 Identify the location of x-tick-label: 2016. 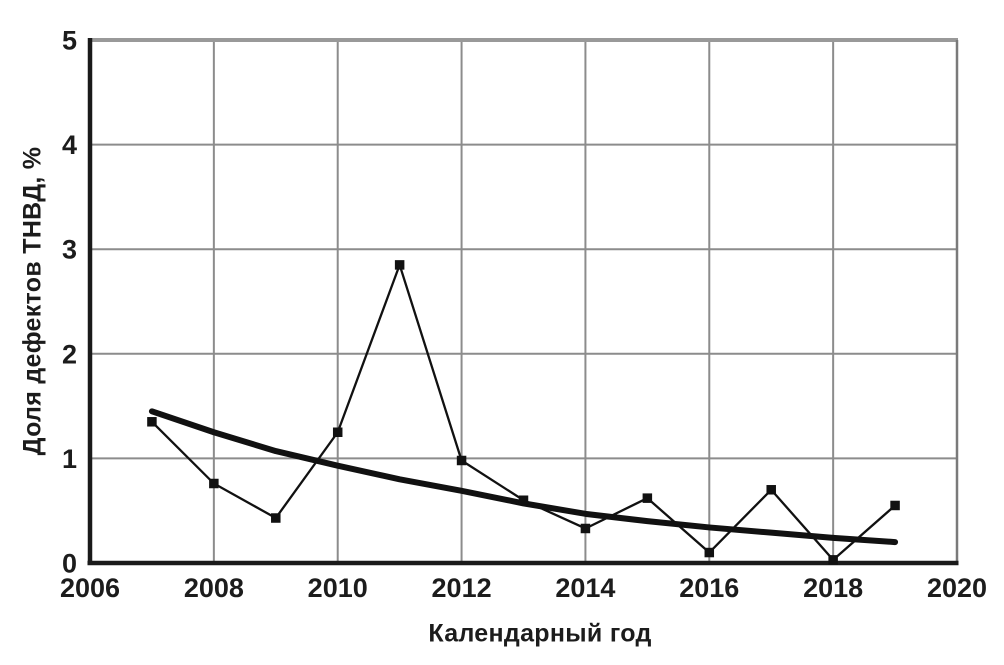
(709, 588).